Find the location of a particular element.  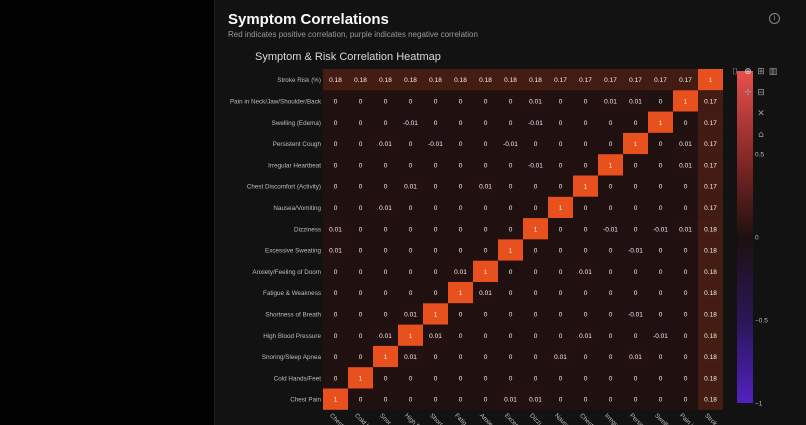

bar-chart-icon: ▥ is located at coordinates (773, 72).